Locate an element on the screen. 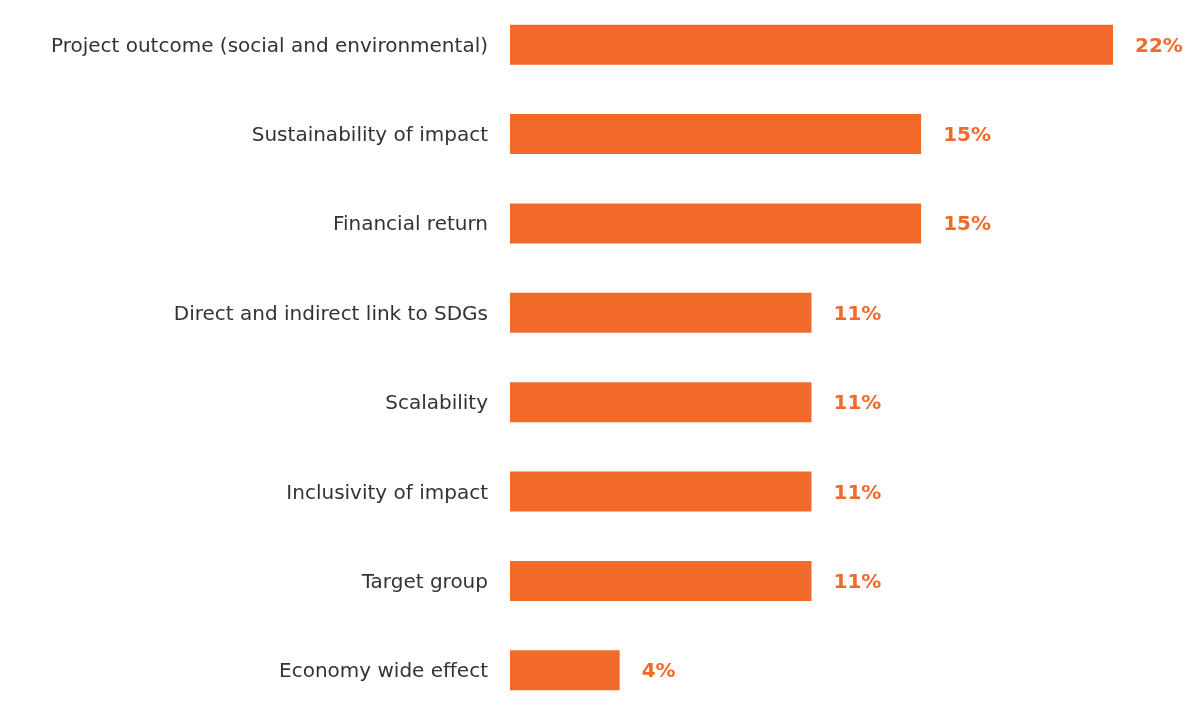 This screenshot has height=715, width=1193. y-tick-label: Inclusivity of impact is located at coordinates (387, 491).